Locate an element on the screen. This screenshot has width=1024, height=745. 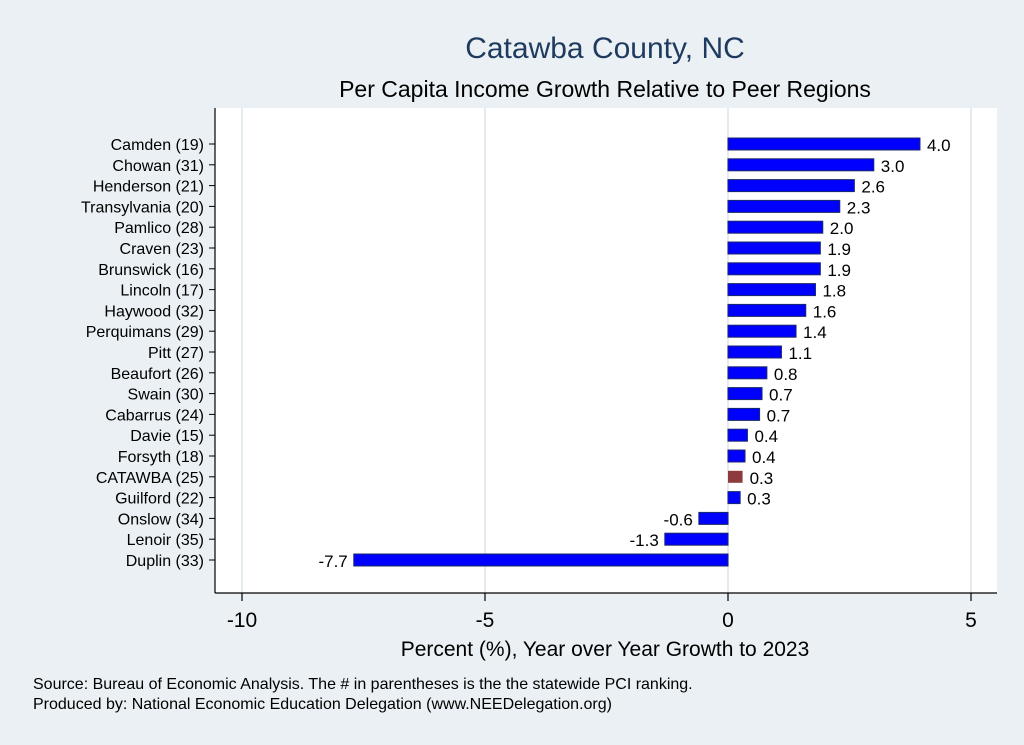
chart-title: Catawba County, NC is located at coordinates (605, 48).